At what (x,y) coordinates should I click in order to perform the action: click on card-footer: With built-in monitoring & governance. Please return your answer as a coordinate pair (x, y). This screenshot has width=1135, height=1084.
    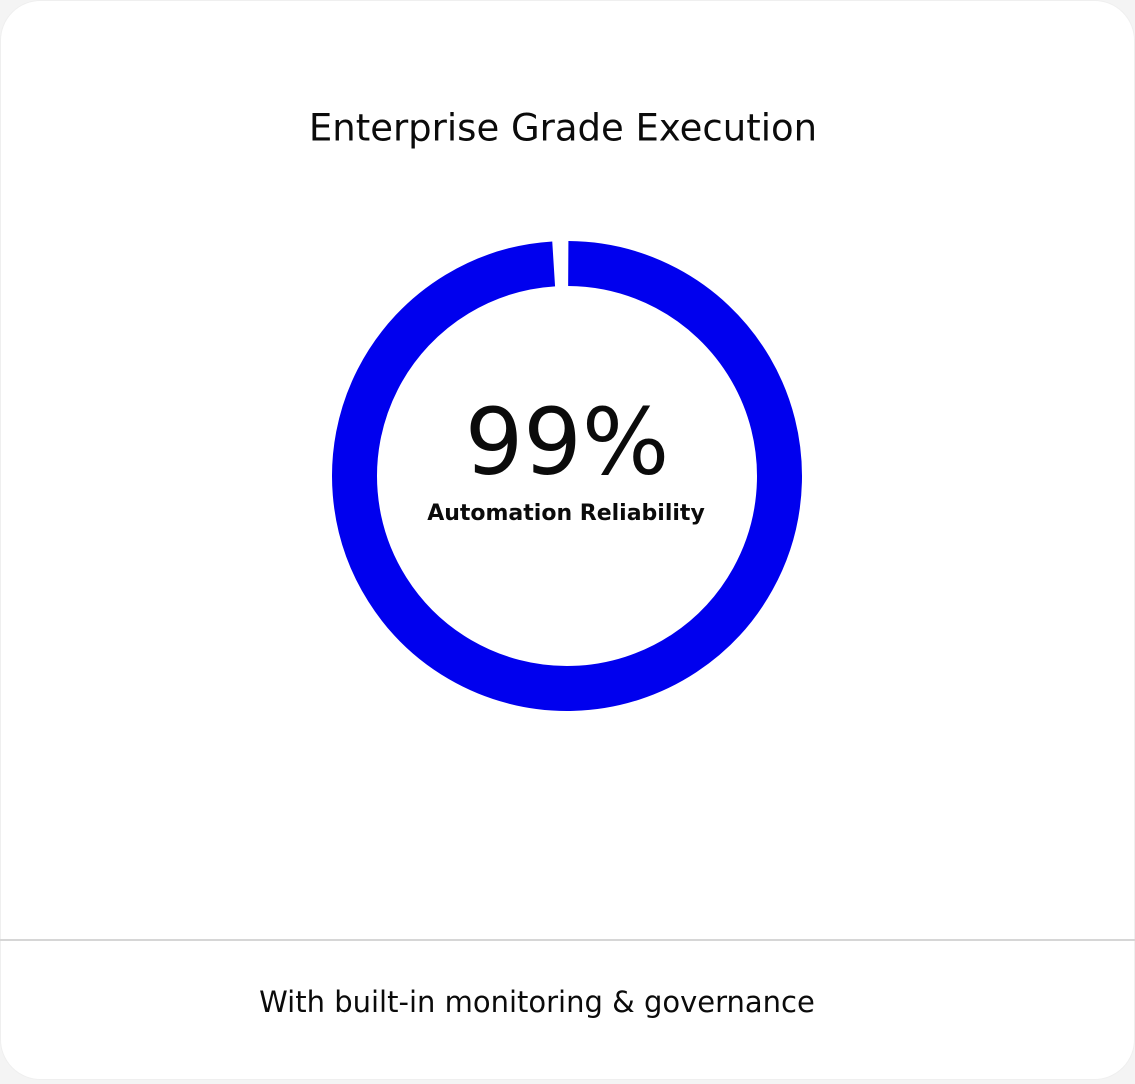
    Looking at the image, I should click on (537, 1002).